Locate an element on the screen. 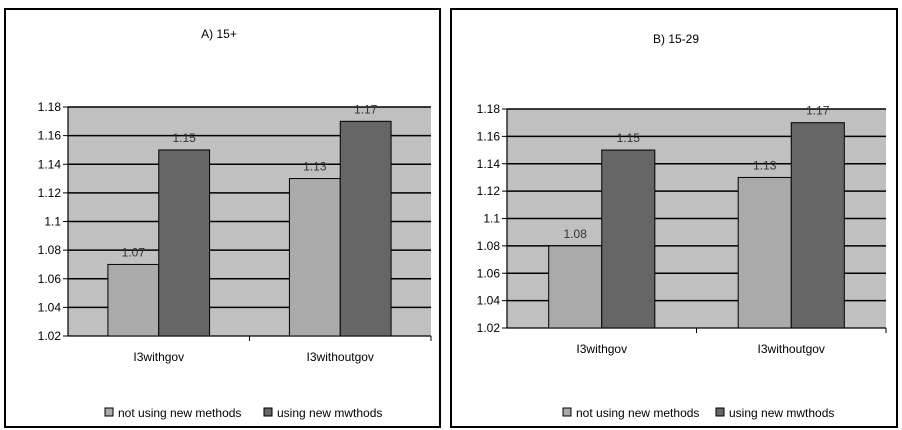 This screenshot has width=902, height=430. chart-title: B) 15-29 is located at coordinates (676, 39).